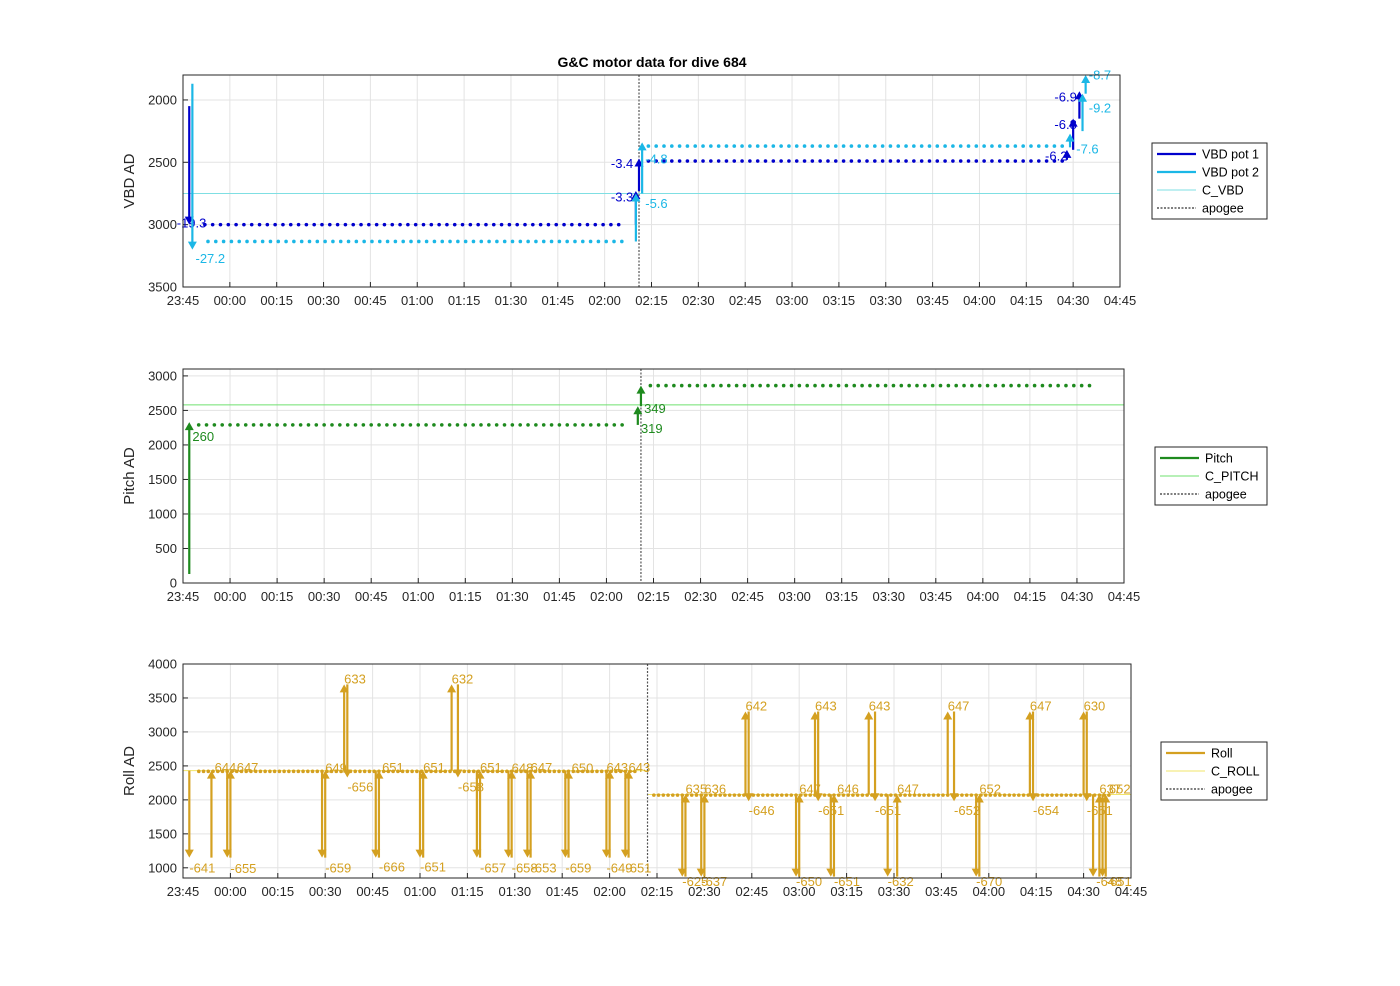  Describe the element at coordinates (936, 596) in the screenshot. I see `pitch-xtick-label: 03:45` at that location.